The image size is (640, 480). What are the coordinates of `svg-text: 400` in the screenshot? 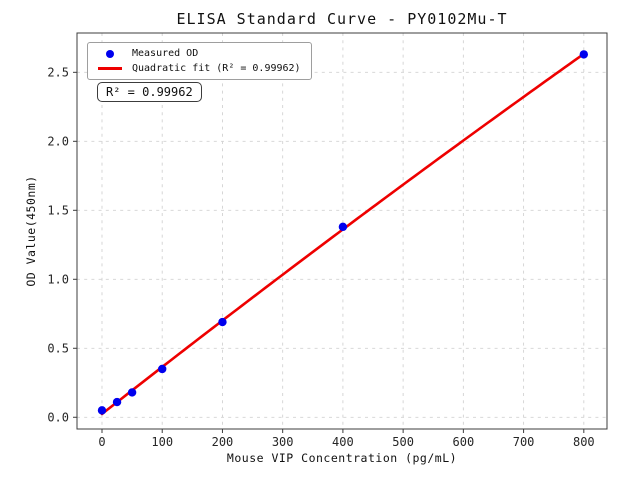 It's located at (343, 442).